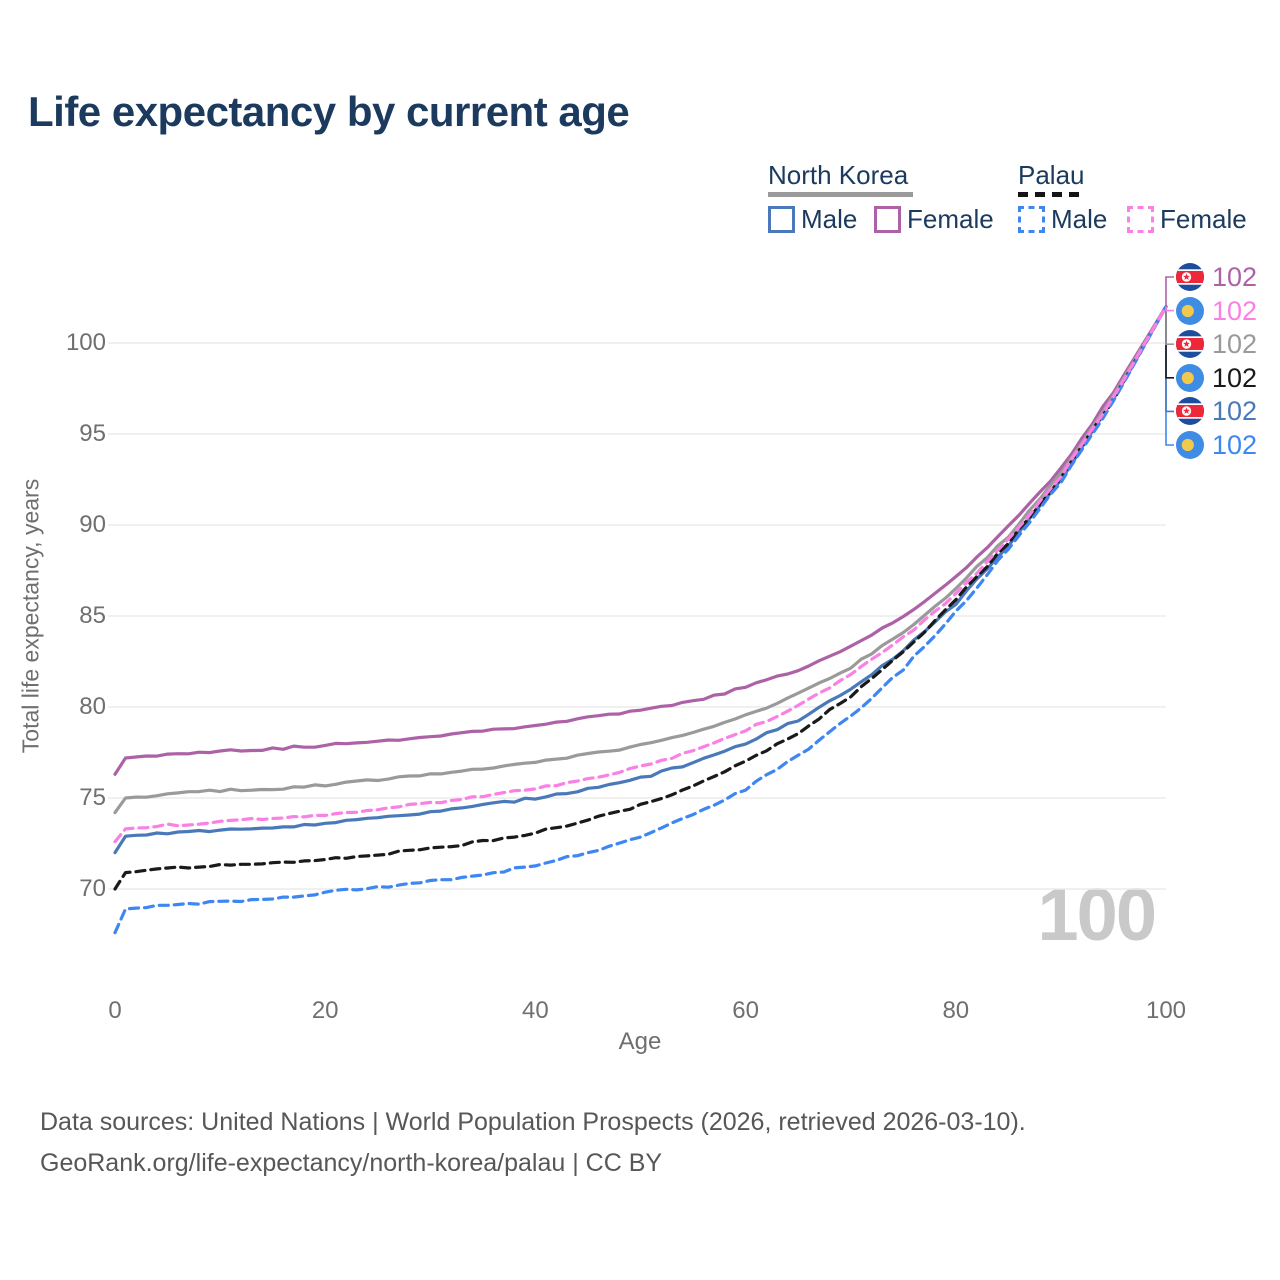 The height and width of the screenshot is (1280, 1280). Describe the element at coordinates (781, 219) in the screenshot. I see `legend-swatch-nk-male` at that location.